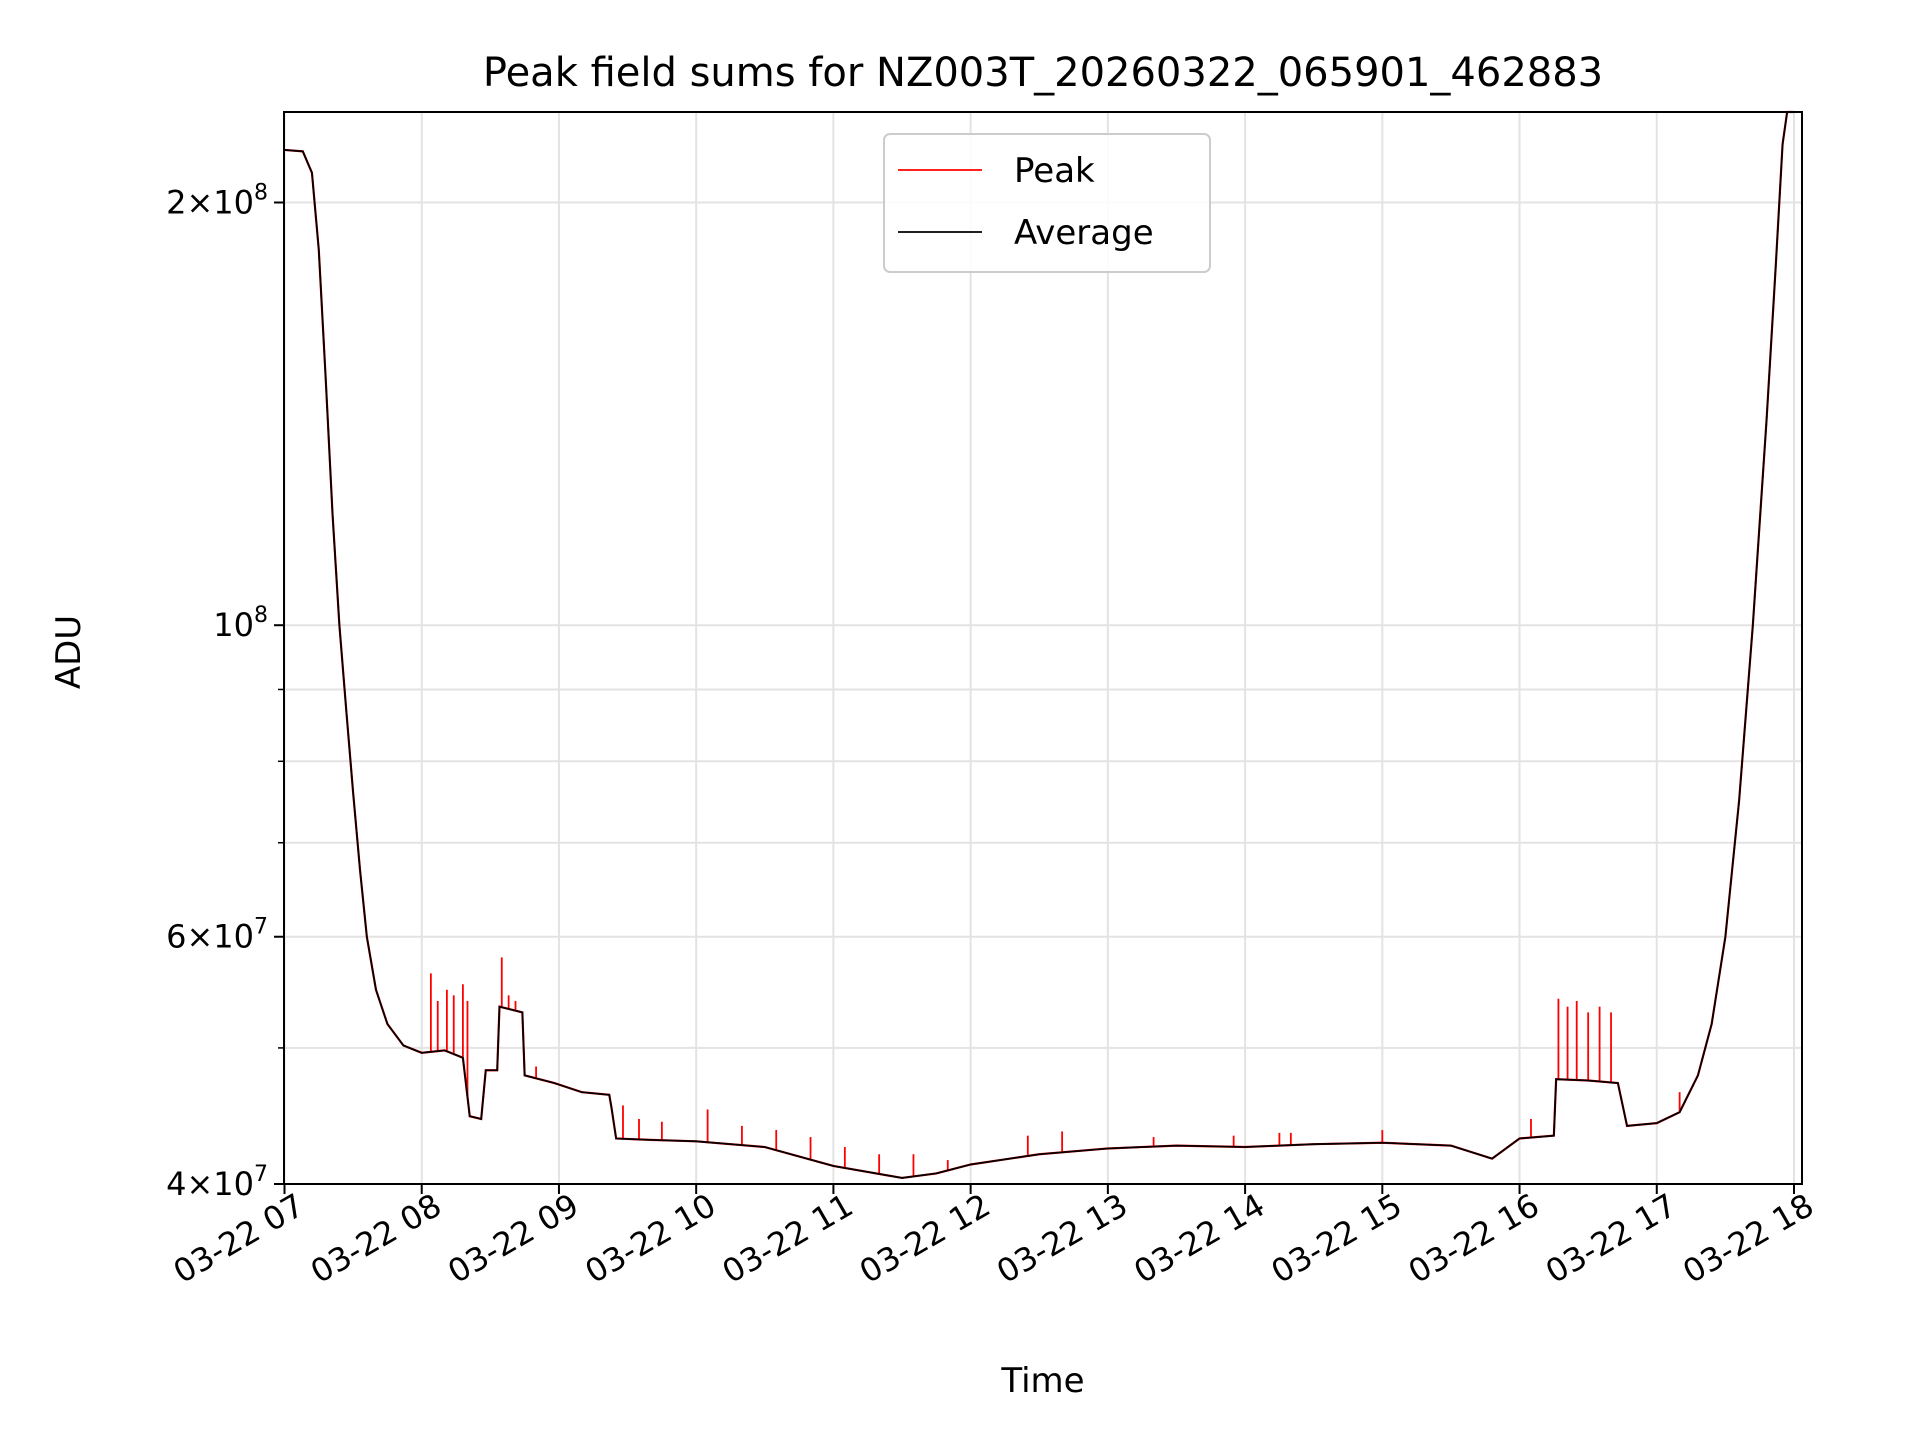  I want to click on y-tick-label: 6×107, so click(217, 935).